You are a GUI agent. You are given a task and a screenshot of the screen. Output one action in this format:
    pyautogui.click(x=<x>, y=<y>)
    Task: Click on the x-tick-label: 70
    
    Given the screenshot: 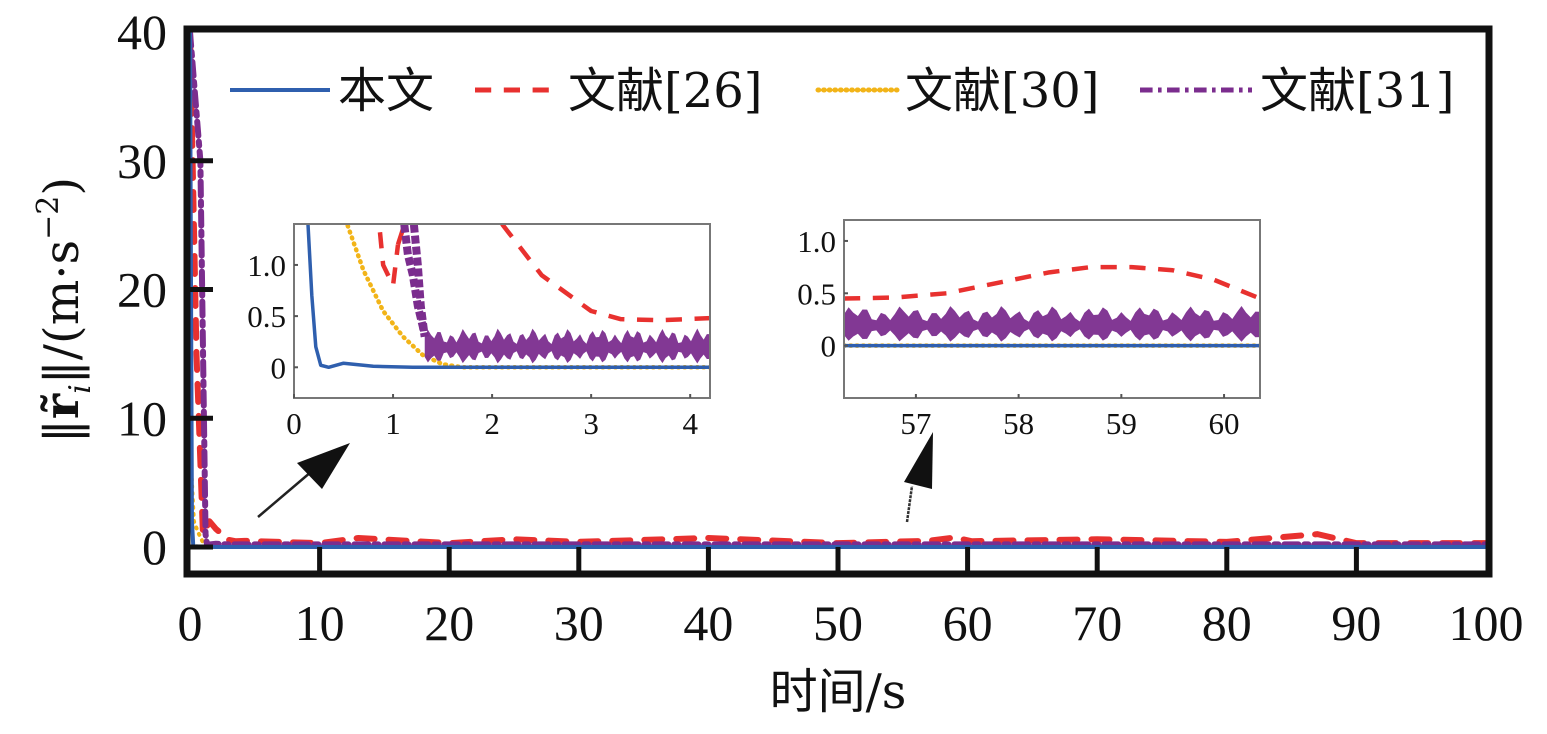 What is the action you would take?
    pyautogui.click(x=1097, y=623)
    